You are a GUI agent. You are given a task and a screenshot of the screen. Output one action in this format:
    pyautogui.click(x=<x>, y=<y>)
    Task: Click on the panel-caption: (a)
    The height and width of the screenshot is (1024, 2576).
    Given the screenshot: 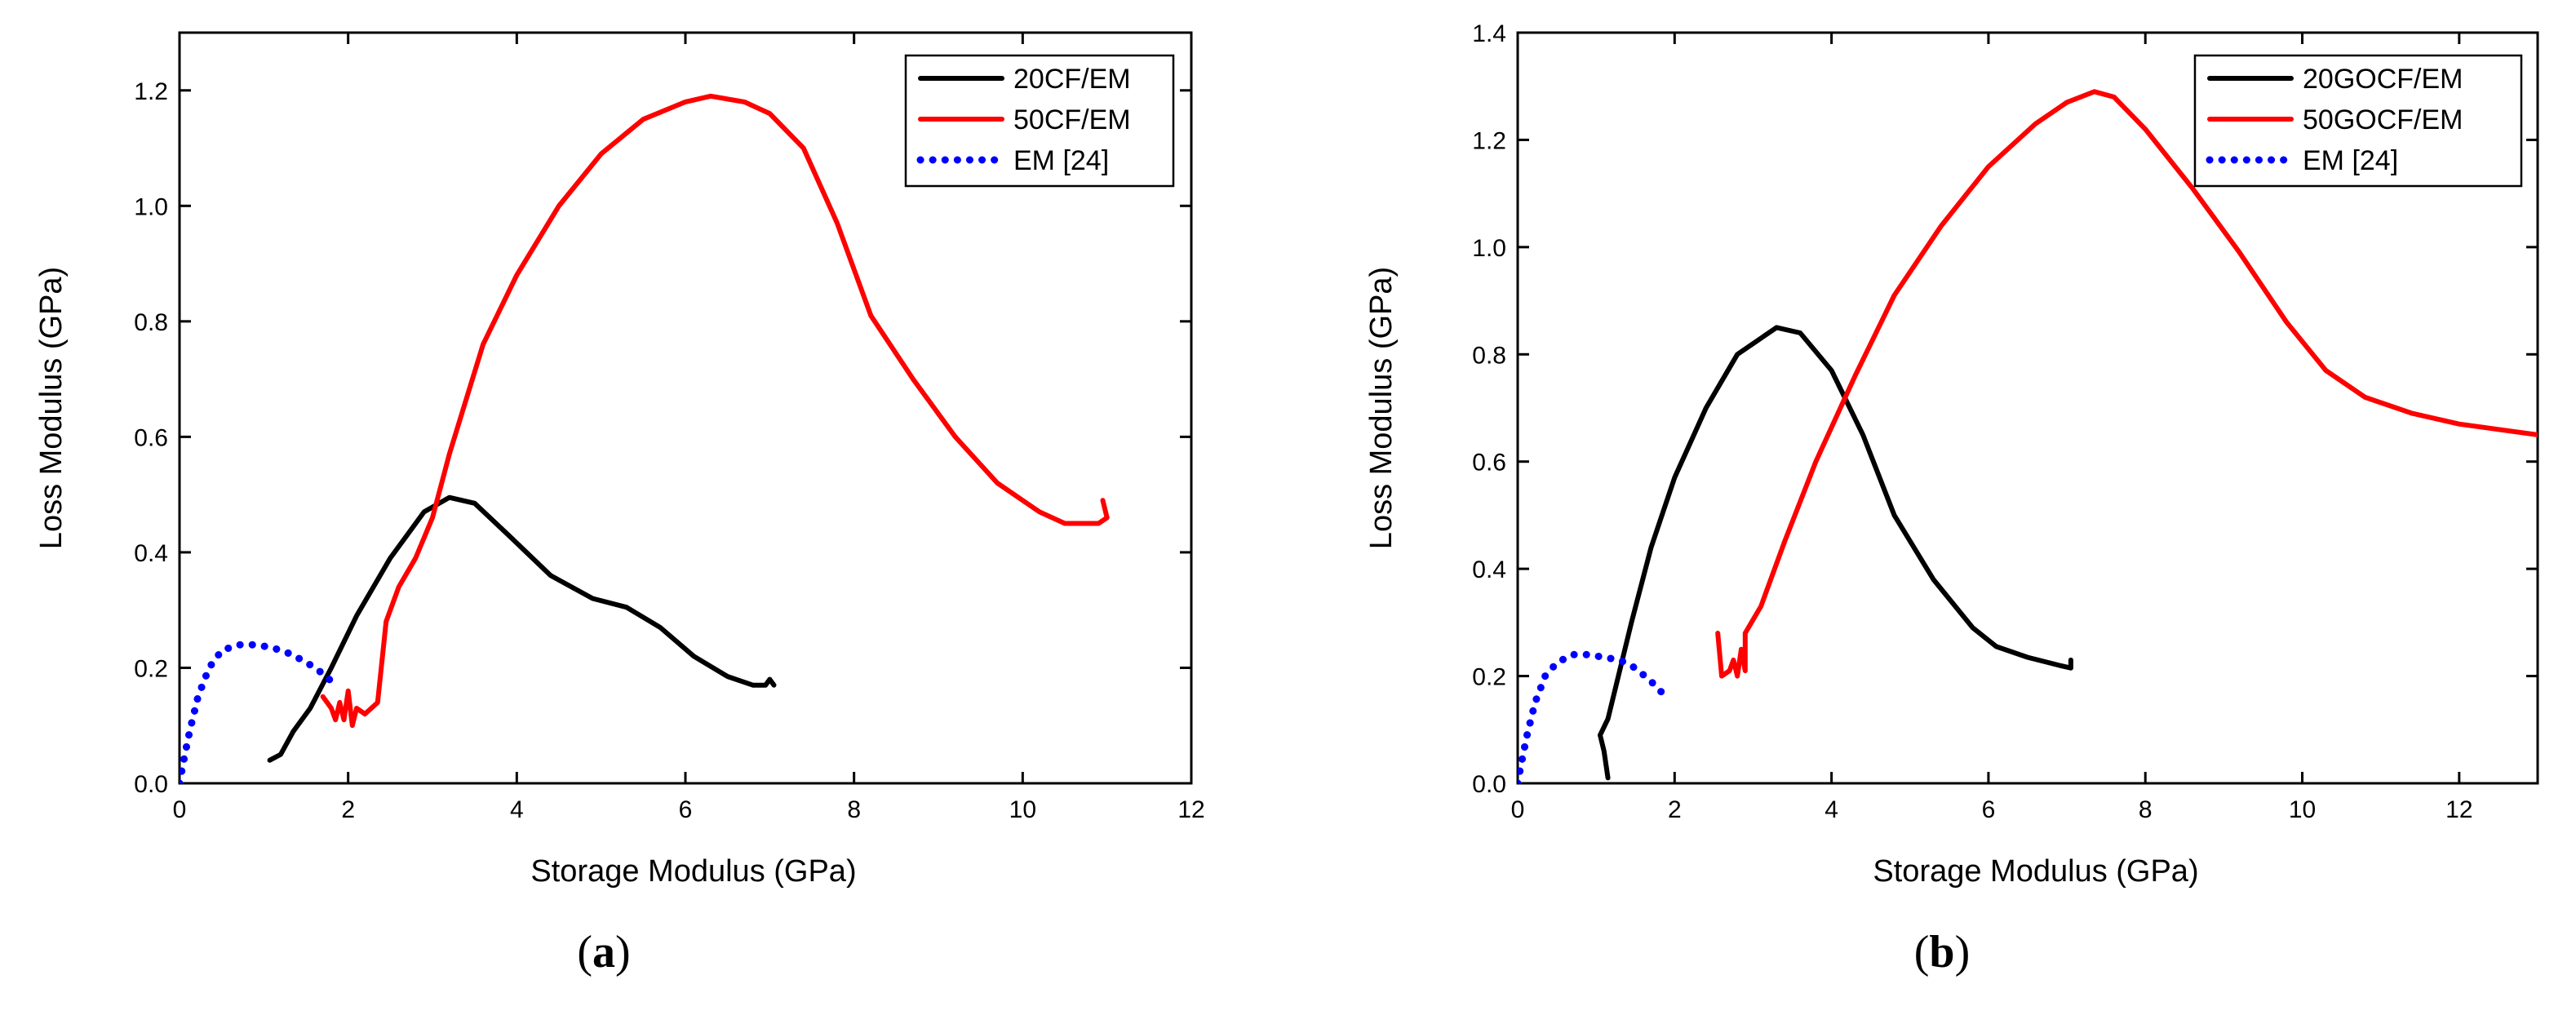 What is the action you would take?
    pyautogui.click(x=603, y=952)
    